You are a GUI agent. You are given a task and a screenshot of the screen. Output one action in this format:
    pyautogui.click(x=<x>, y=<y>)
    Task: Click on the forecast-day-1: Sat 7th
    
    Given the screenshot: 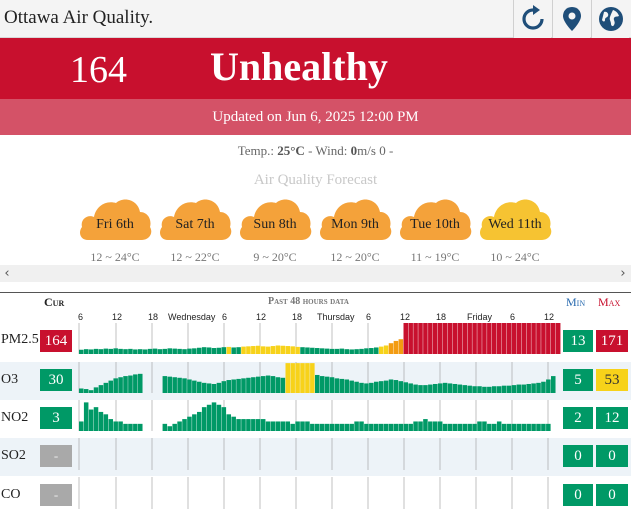 What is the action you would take?
    pyautogui.click(x=195, y=217)
    